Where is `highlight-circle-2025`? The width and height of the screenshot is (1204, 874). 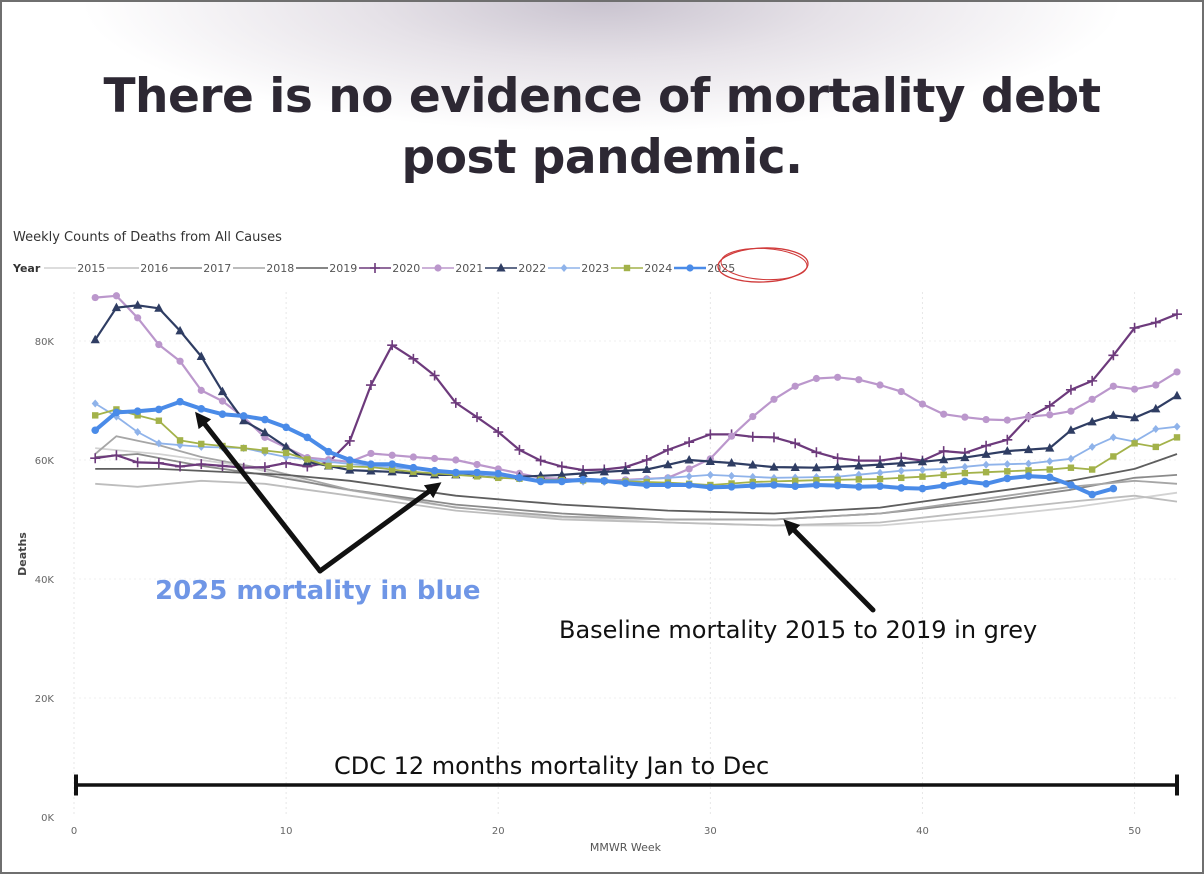
highlight-circle-2025 is located at coordinates (763, 265).